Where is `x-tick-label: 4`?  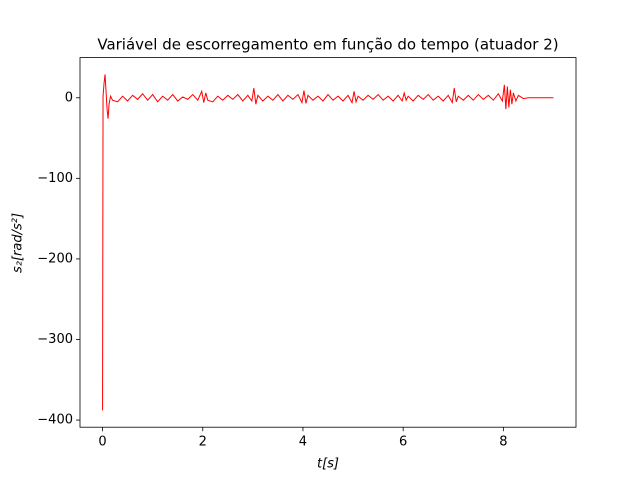 x-tick-label: 4 is located at coordinates (303, 442).